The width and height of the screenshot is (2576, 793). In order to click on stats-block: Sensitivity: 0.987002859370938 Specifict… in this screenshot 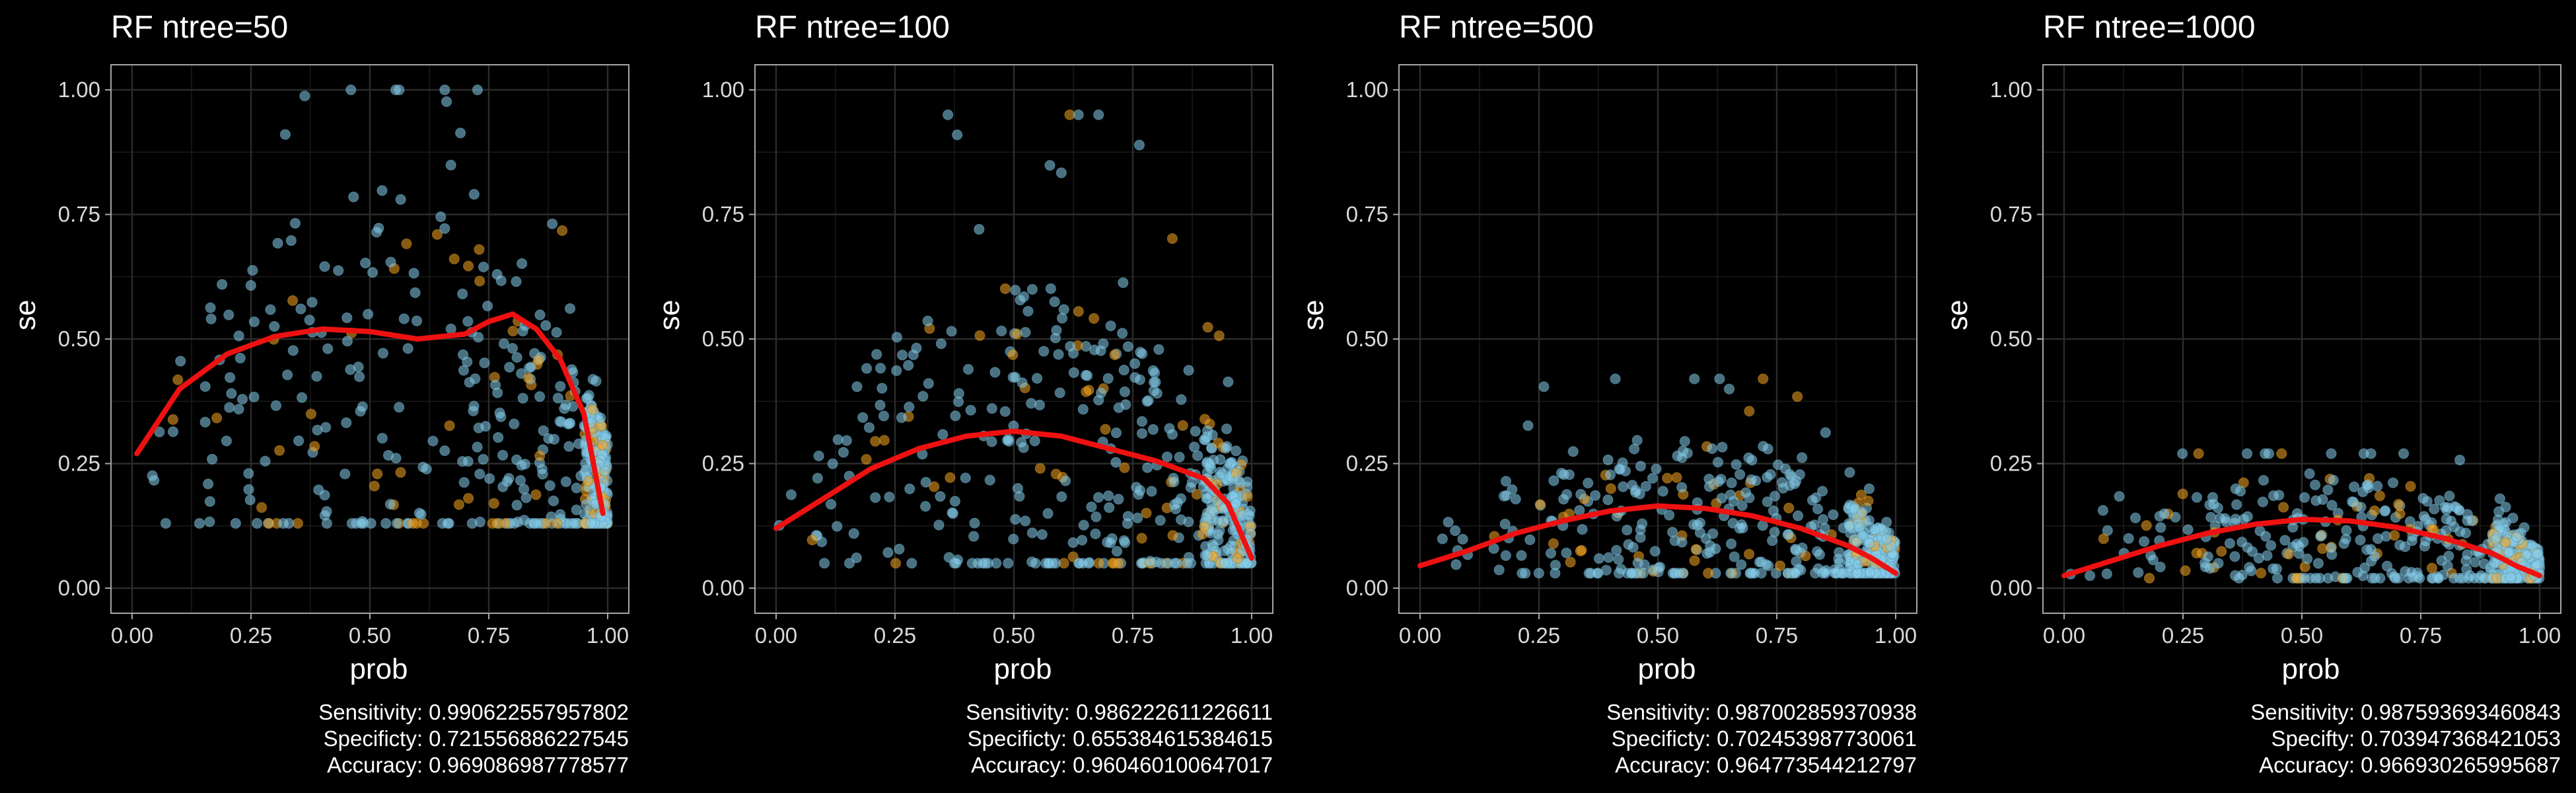, I will do `click(1762, 739)`.